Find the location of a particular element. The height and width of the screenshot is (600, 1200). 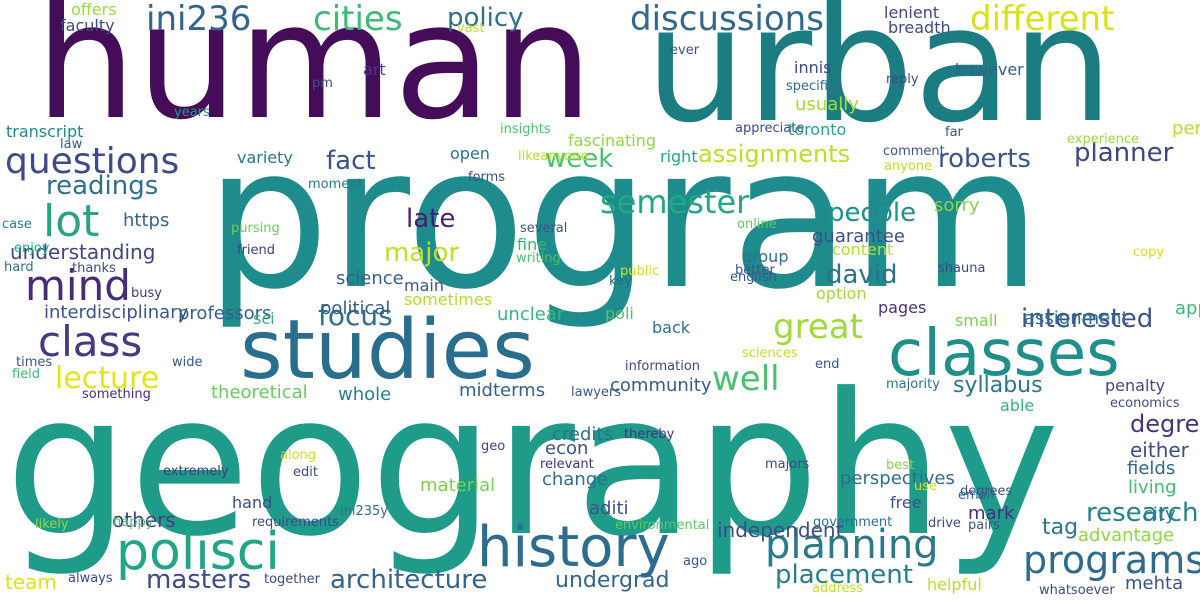

word: sci is located at coordinates (264, 318).